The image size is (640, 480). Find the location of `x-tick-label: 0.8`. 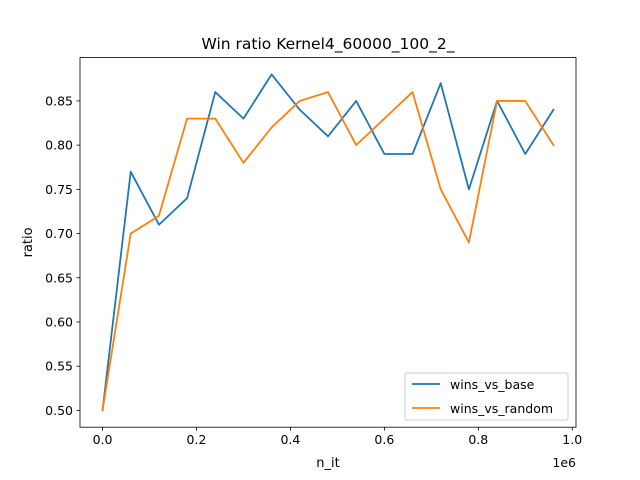

x-tick-label: 0.8 is located at coordinates (478, 439).